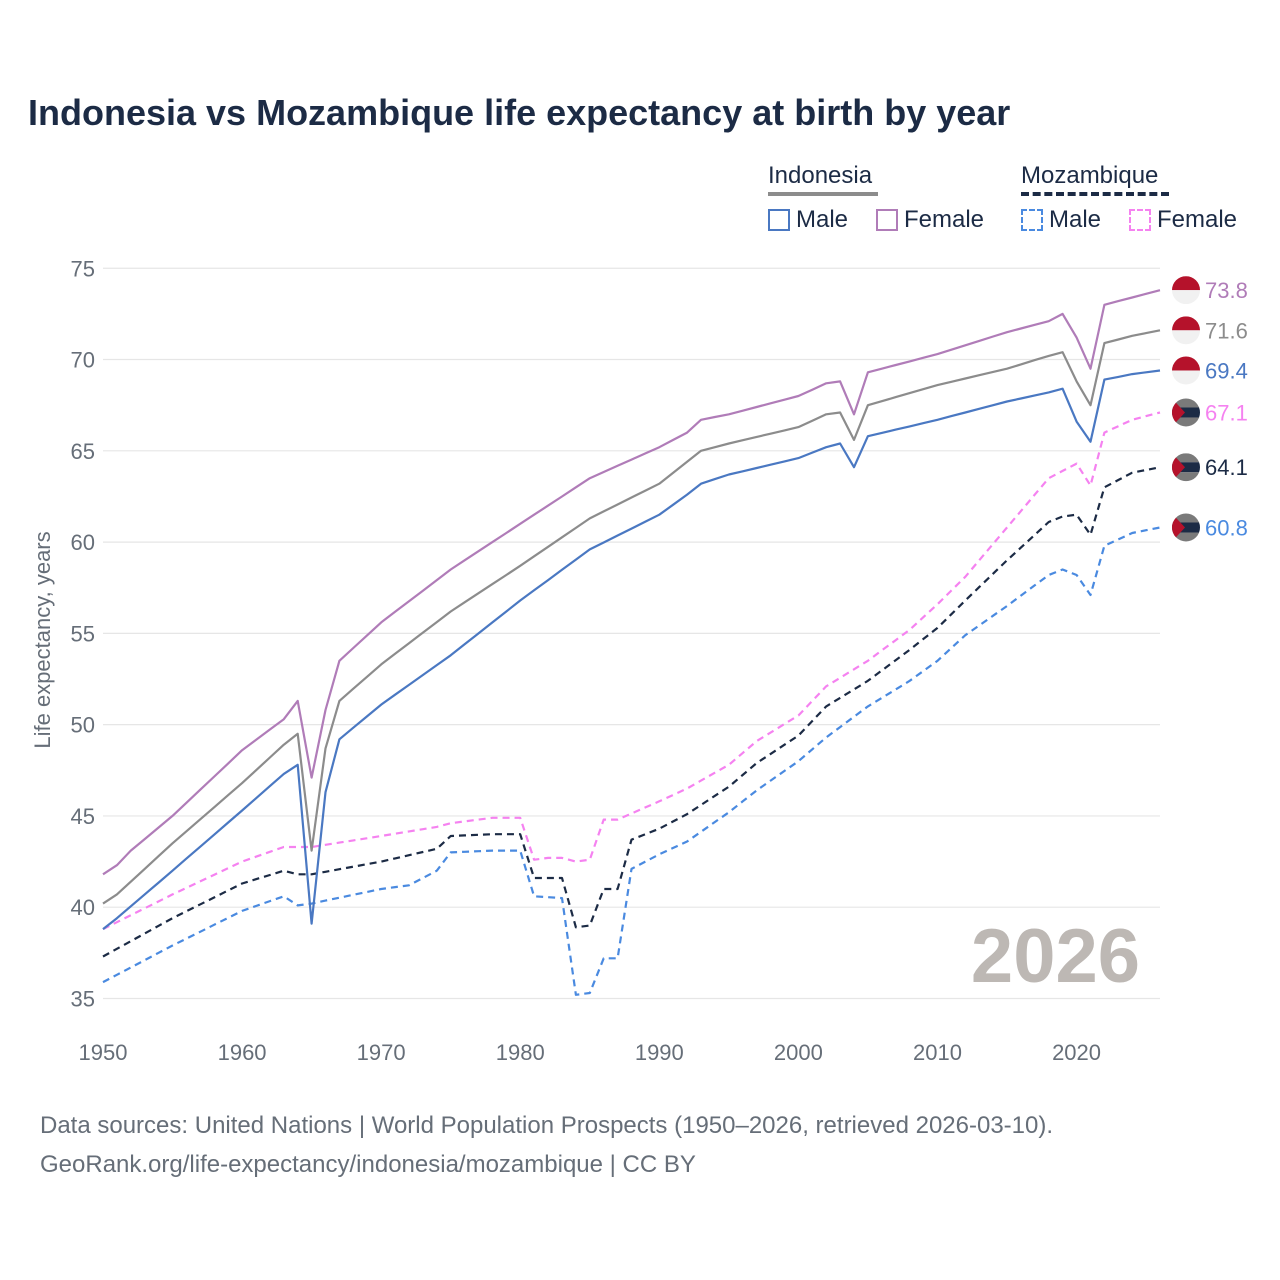  Describe the element at coordinates (820, 175) in the screenshot. I see `legend-indonesia-title-text: Indonesia` at that location.